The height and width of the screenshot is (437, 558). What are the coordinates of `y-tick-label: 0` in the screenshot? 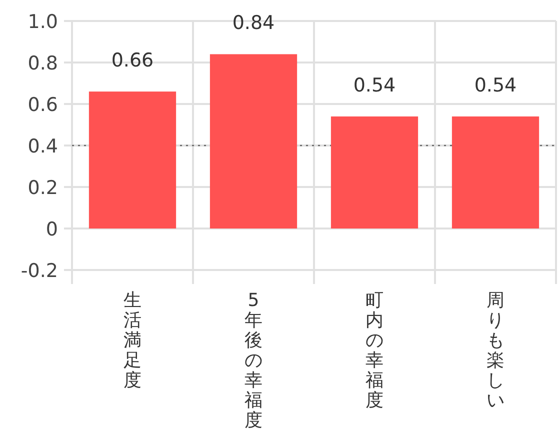 It's located at (52, 229).